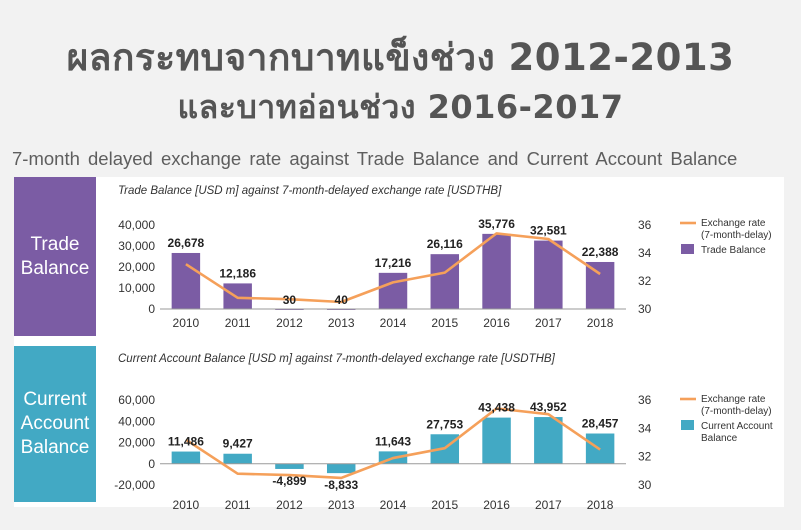  What do you see at coordinates (733, 250) in the screenshot?
I see `trade-legend-bar-label: Trade Balance` at bounding box center [733, 250].